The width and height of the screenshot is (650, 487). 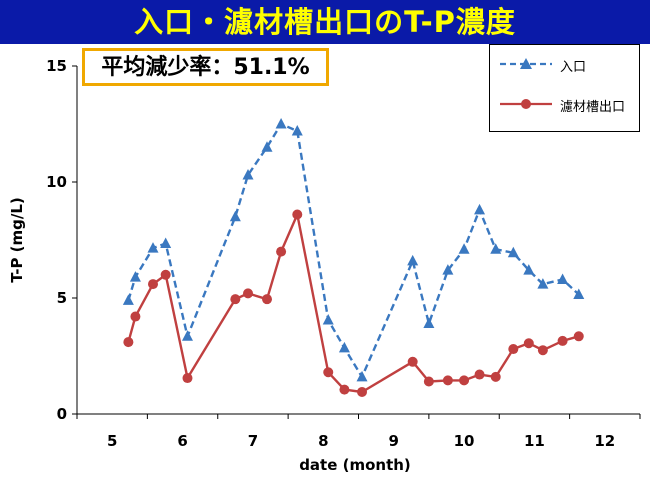 I want to click on title-bar, so click(x=325, y=22).